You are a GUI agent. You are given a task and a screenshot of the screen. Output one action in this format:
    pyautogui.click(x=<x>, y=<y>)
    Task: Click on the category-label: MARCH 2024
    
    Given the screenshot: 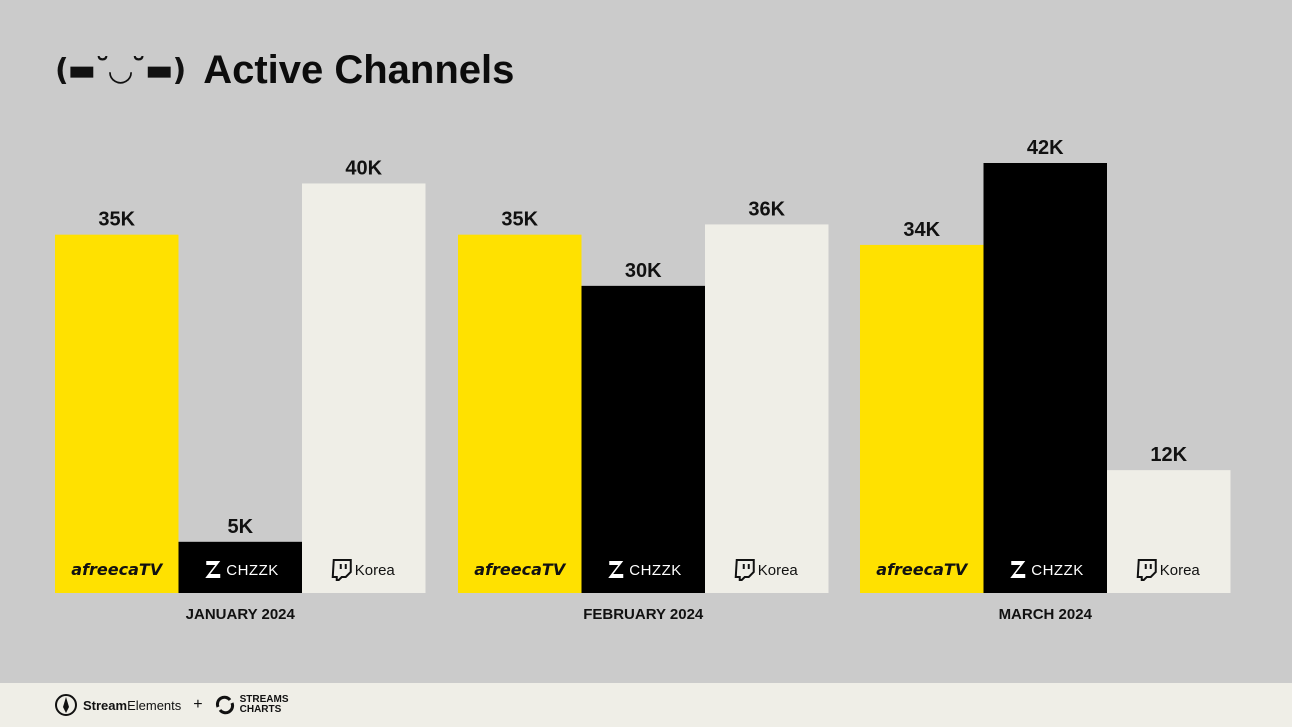 What is the action you would take?
    pyautogui.click(x=1046, y=614)
    